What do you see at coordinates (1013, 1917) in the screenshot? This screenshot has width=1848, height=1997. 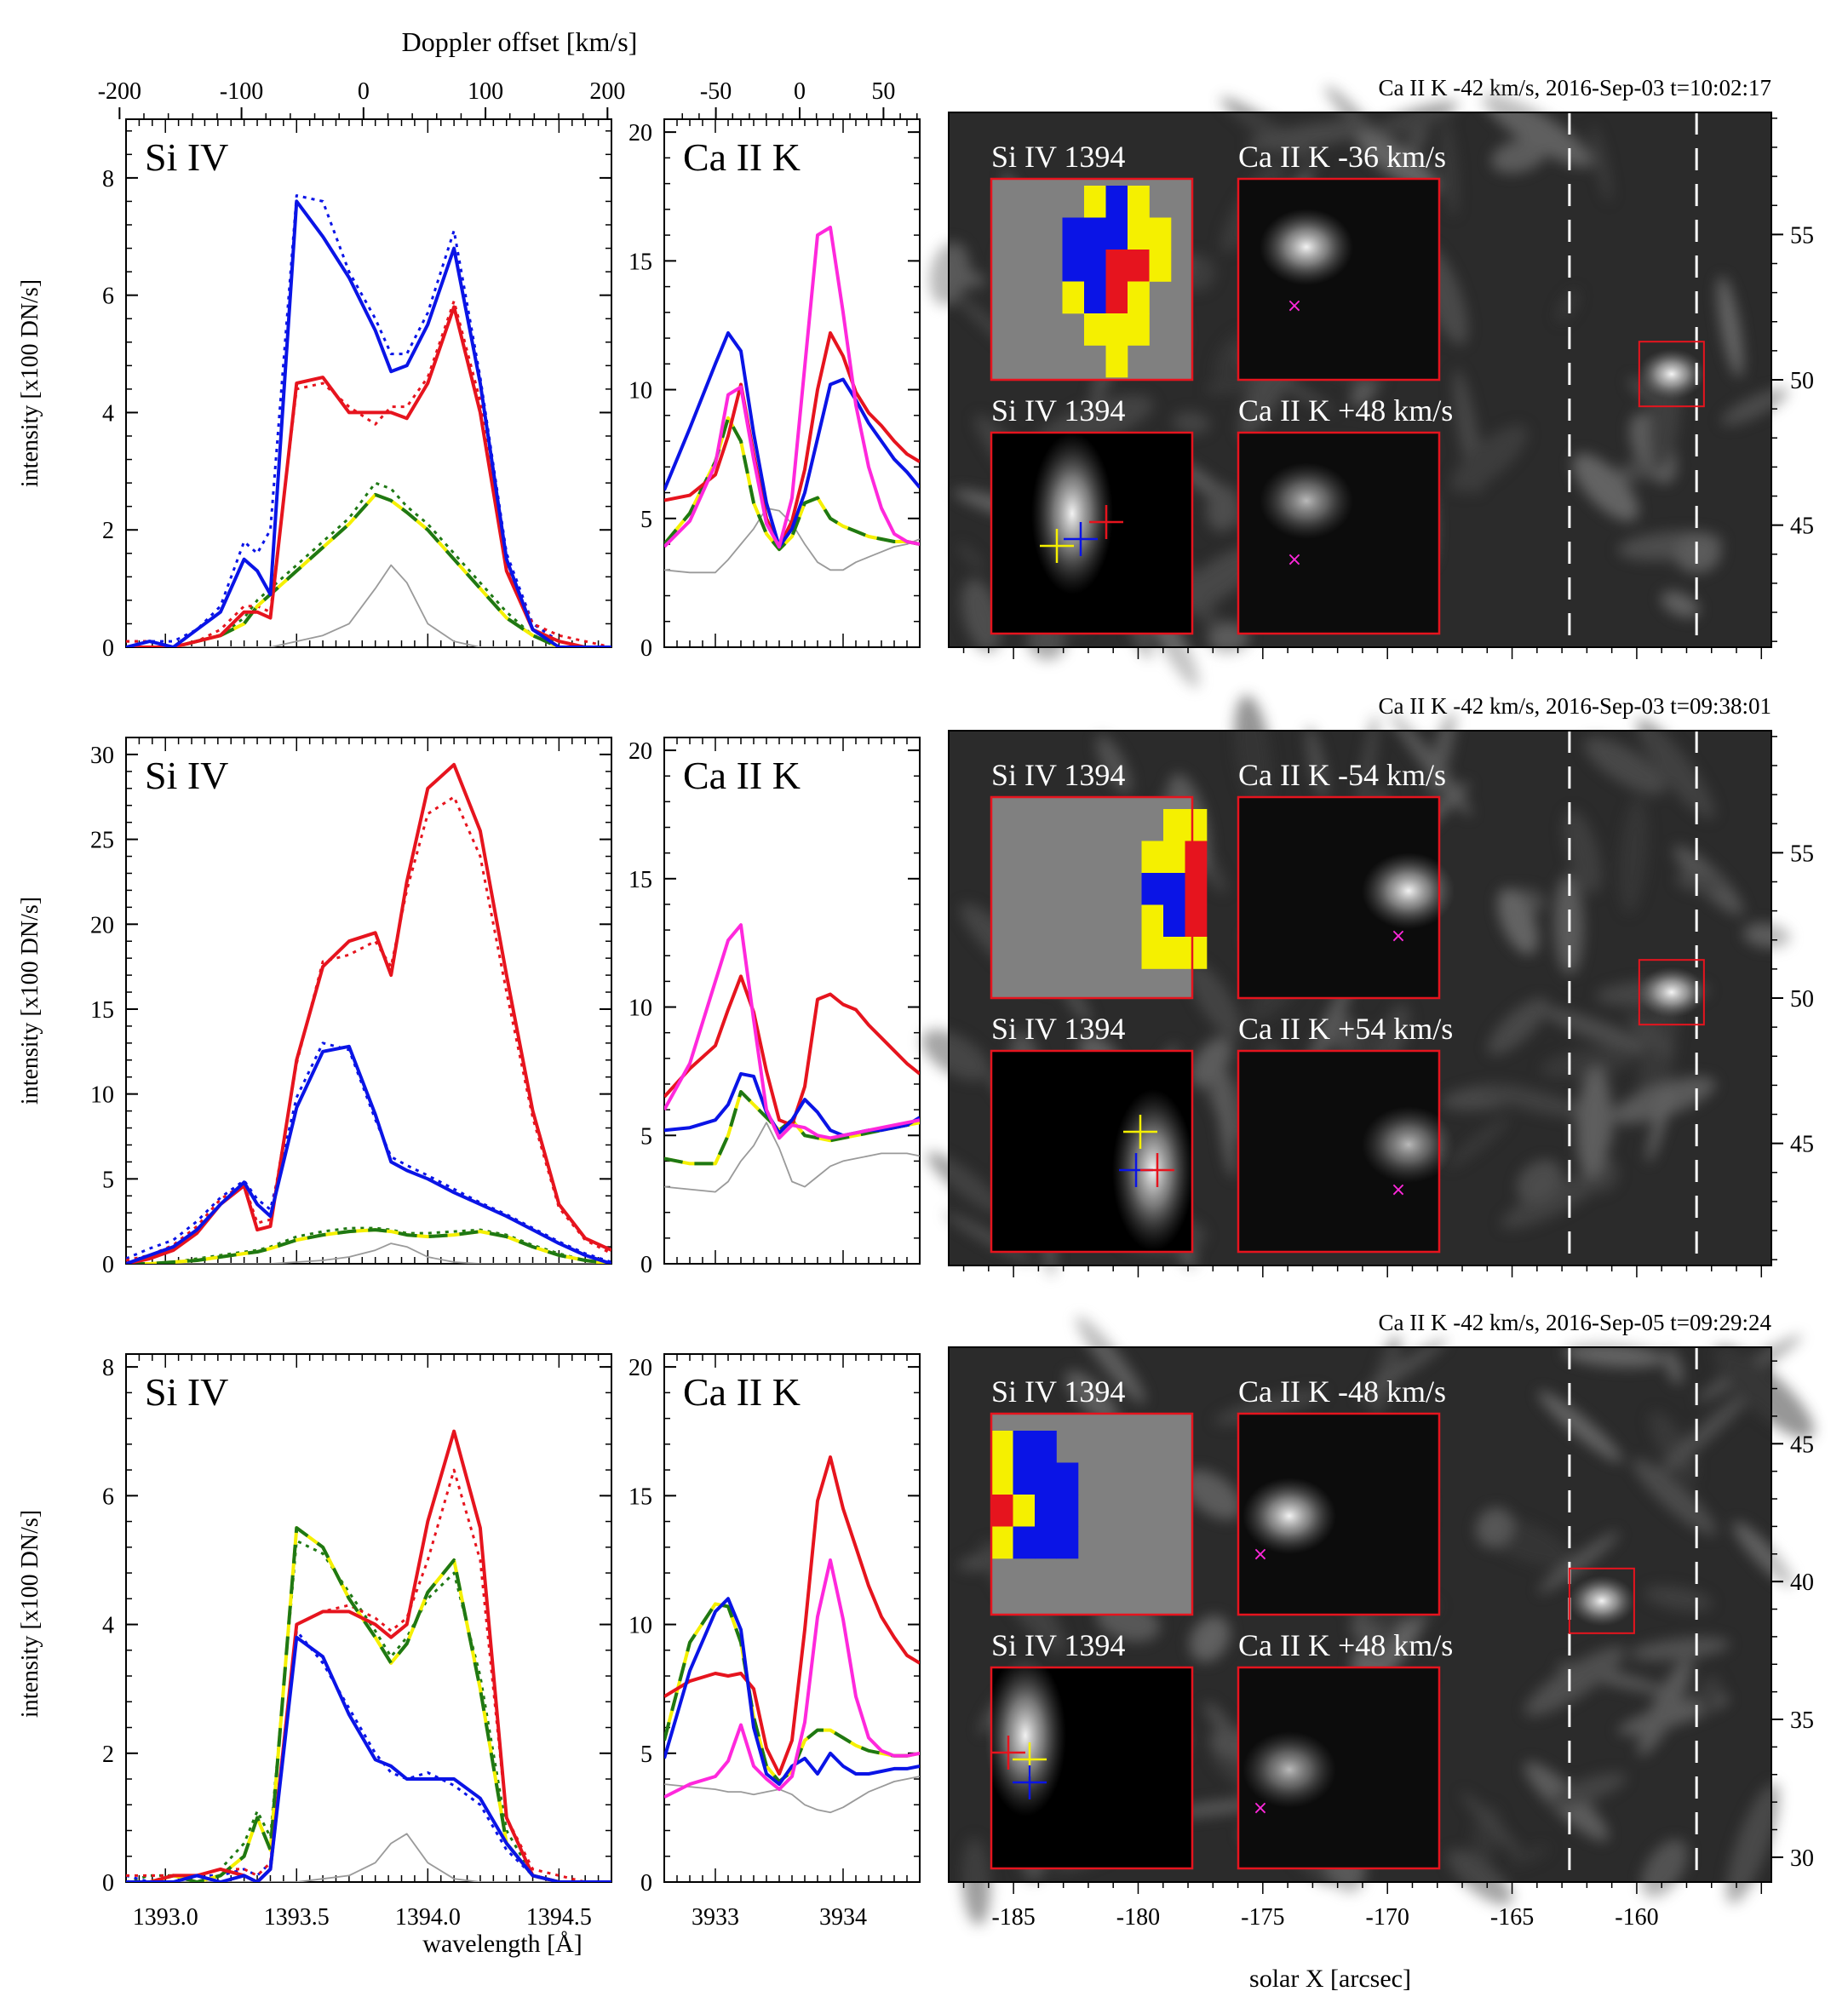 I see `x-tick-label: -185` at bounding box center [1013, 1917].